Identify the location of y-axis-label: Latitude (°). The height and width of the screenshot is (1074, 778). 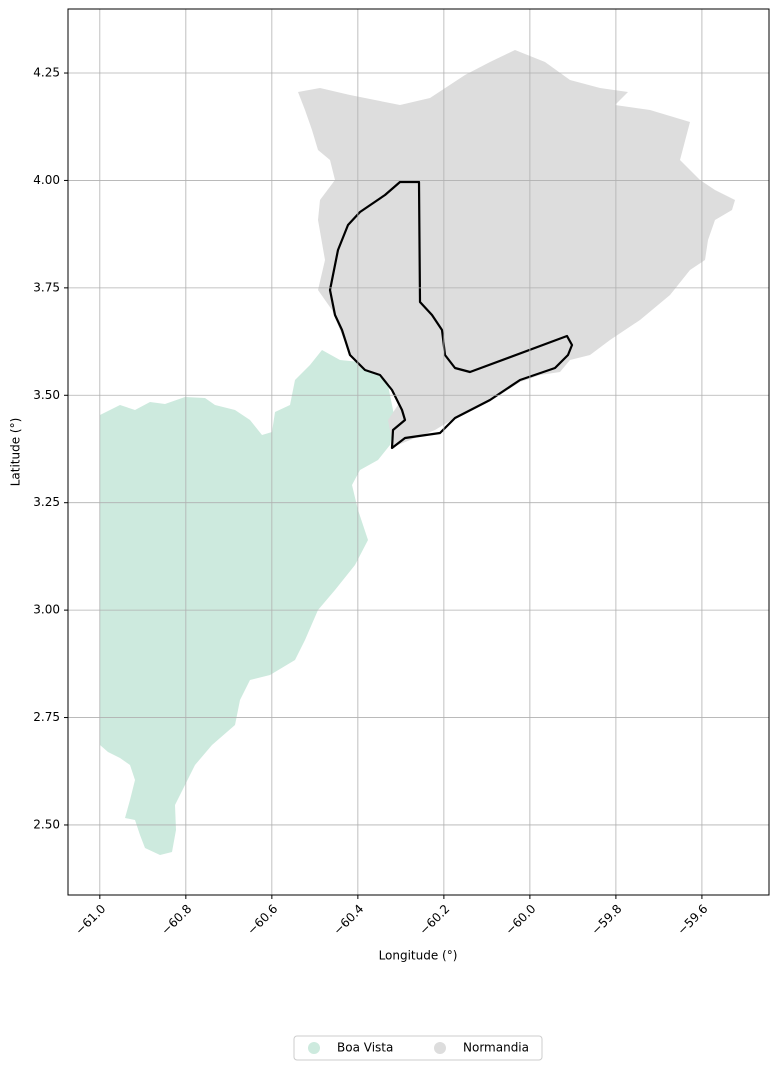
(16, 452).